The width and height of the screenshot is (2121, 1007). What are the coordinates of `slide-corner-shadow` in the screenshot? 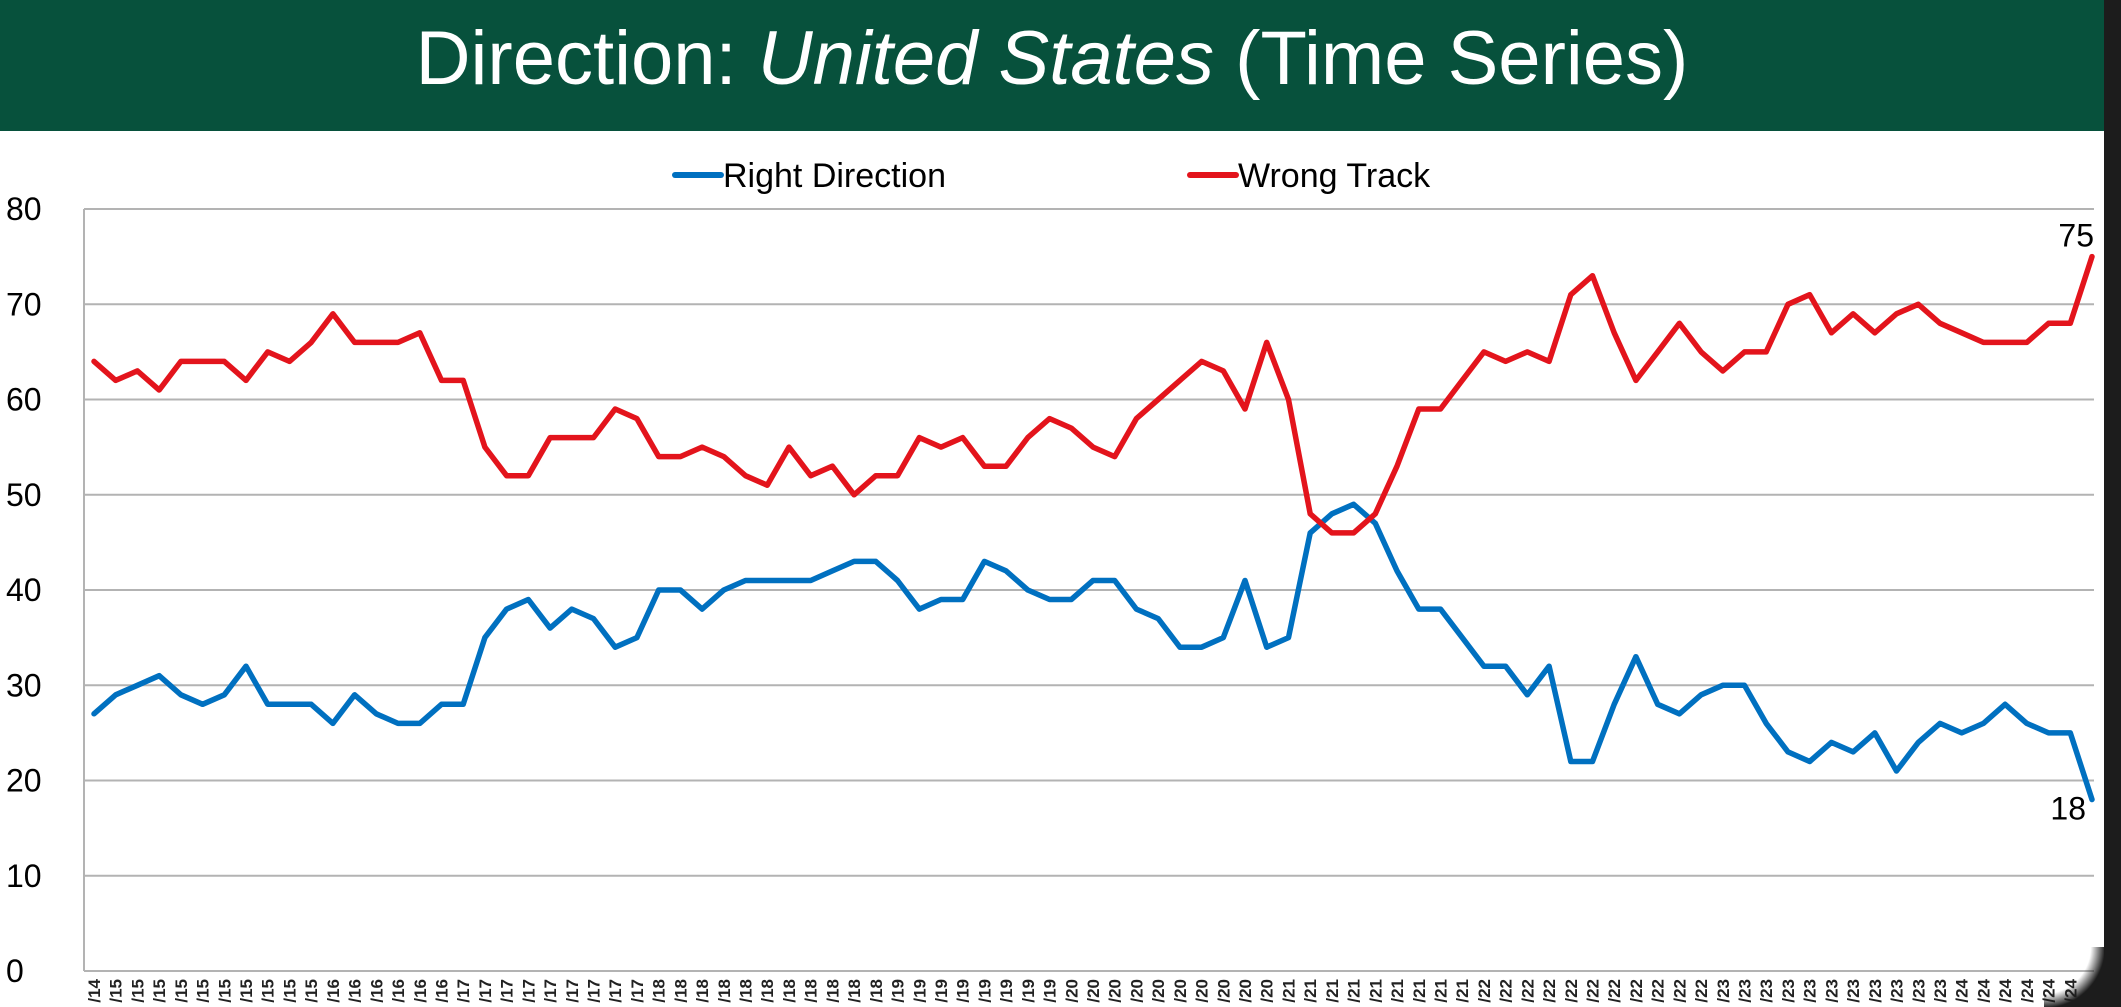 It's located at (2074, 977).